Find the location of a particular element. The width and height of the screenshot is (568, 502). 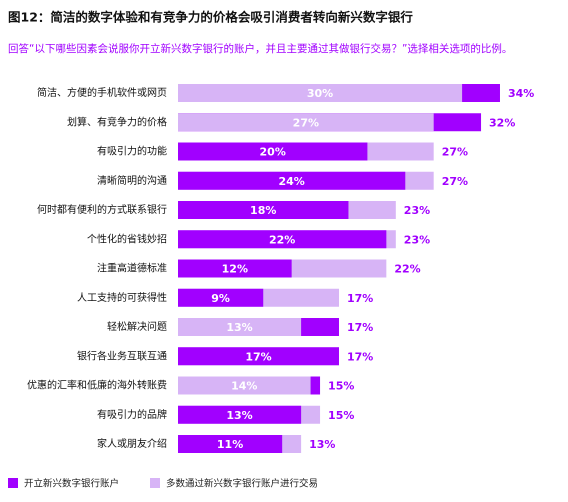

value-label: 34% is located at coordinates (521, 93).